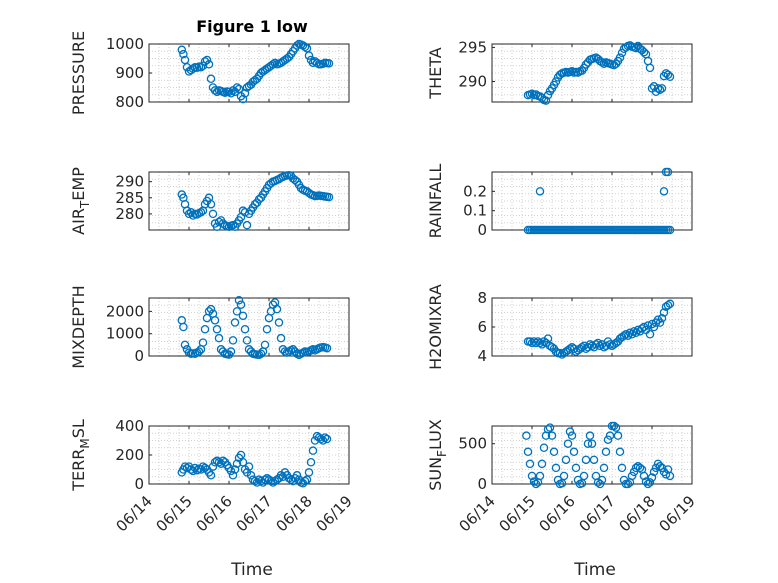 The height and width of the screenshot is (583, 778). What do you see at coordinates (129, 455) in the screenshot?
I see `y-tick-label: 200` at bounding box center [129, 455].